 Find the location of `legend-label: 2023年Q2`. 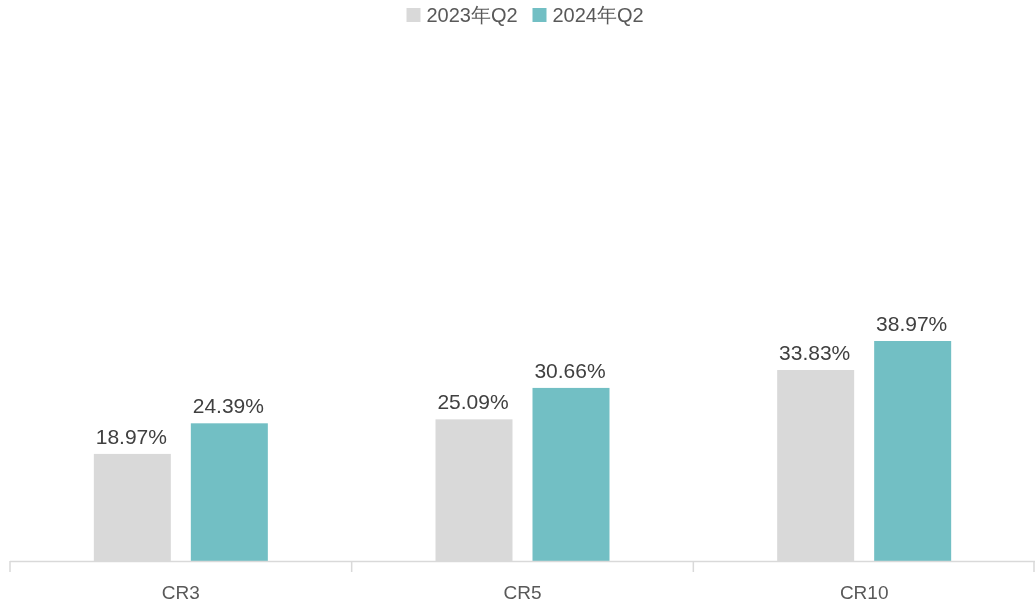

legend-label: 2023年Q2 is located at coordinates (472, 15).